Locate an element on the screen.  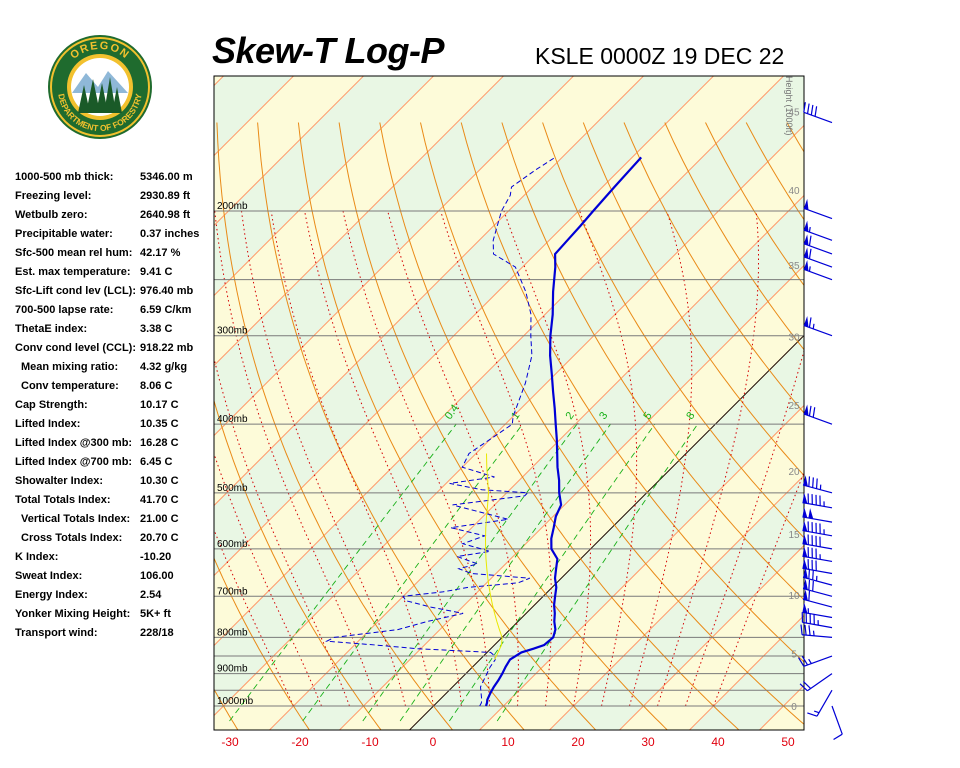
height-tick-label: 40 is located at coordinates (794, 191).